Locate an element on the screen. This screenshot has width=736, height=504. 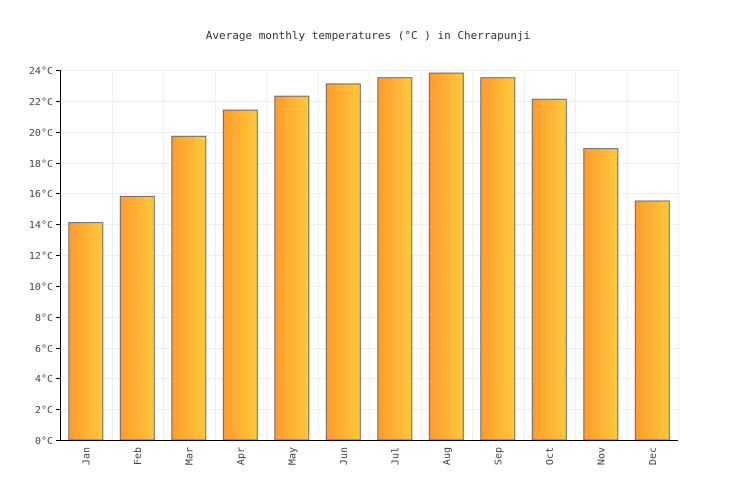
bar-may is located at coordinates (292, 268).